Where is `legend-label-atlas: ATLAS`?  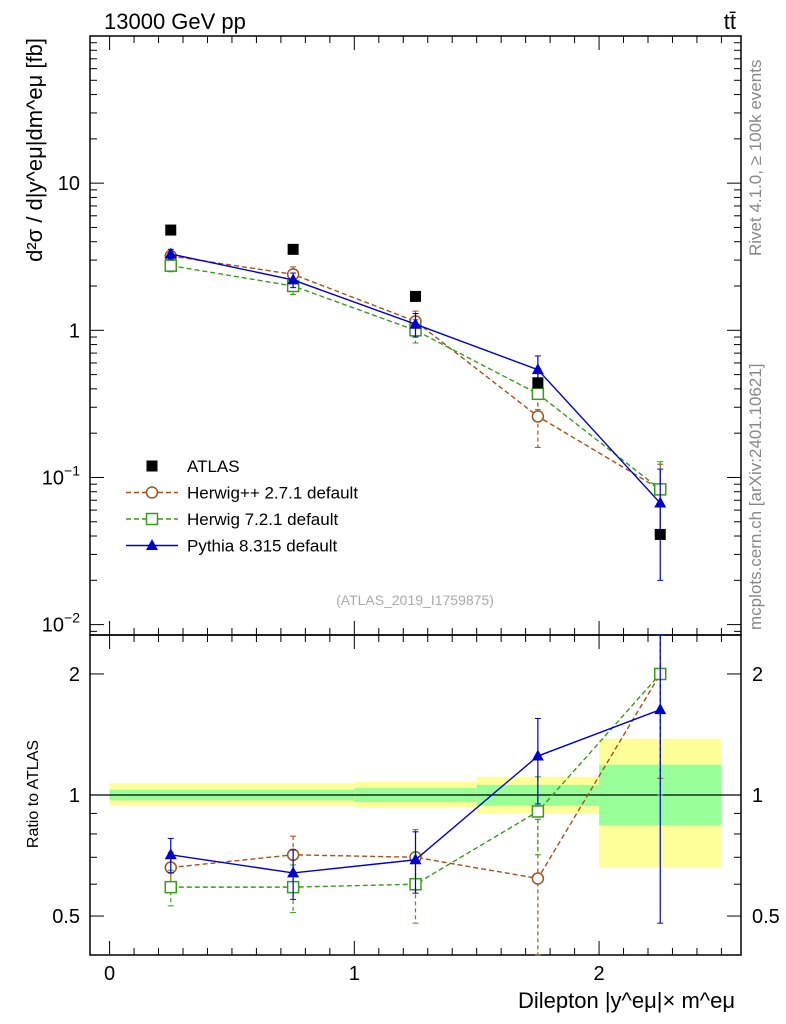 legend-label-atlas: ATLAS is located at coordinates (213, 466).